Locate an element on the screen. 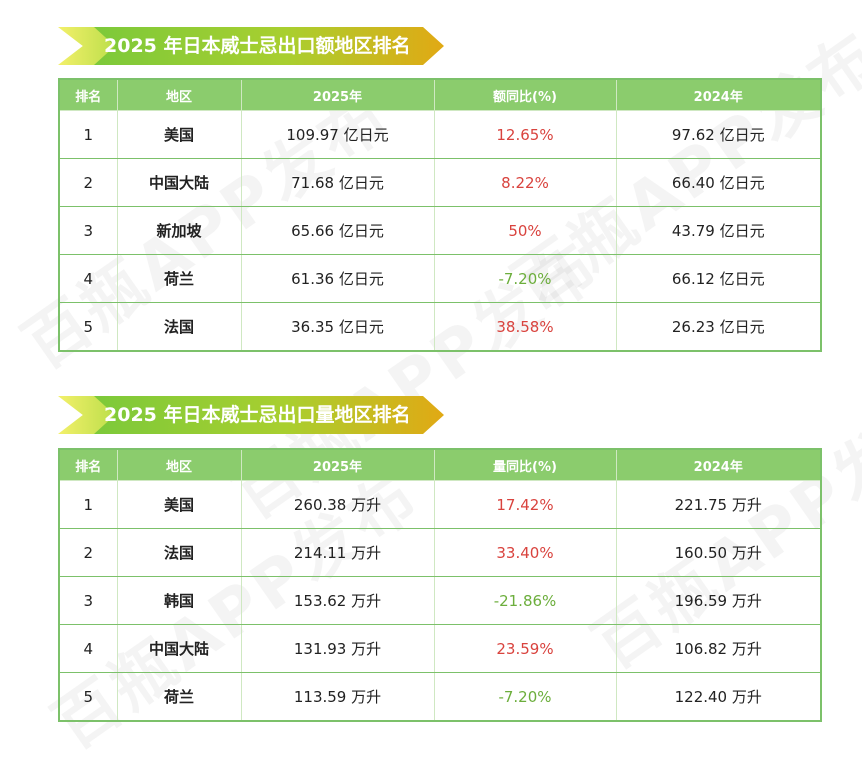 The height and width of the screenshot is (766, 862). table-row: 3 韩国 153.62 万升 -21.86% 196.59 万升 is located at coordinates (440, 600).